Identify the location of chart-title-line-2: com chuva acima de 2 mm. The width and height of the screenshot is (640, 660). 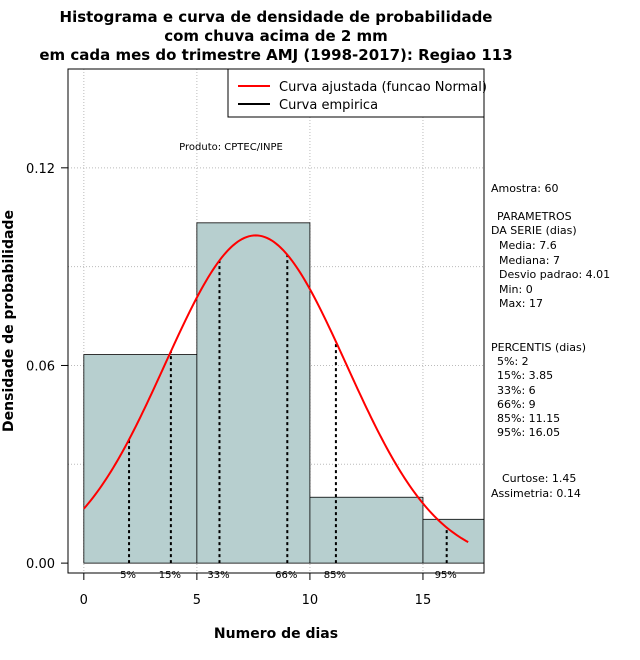
(276, 36).